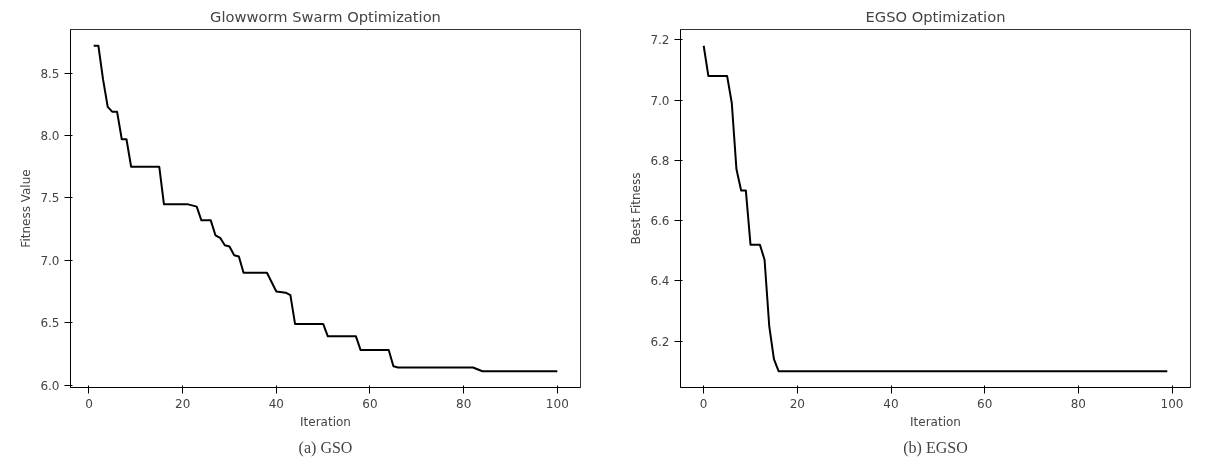 This screenshot has height=471, width=1222. Describe the element at coordinates (50, 323) in the screenshot. I see `y-tick-label: 6.5` at that location.